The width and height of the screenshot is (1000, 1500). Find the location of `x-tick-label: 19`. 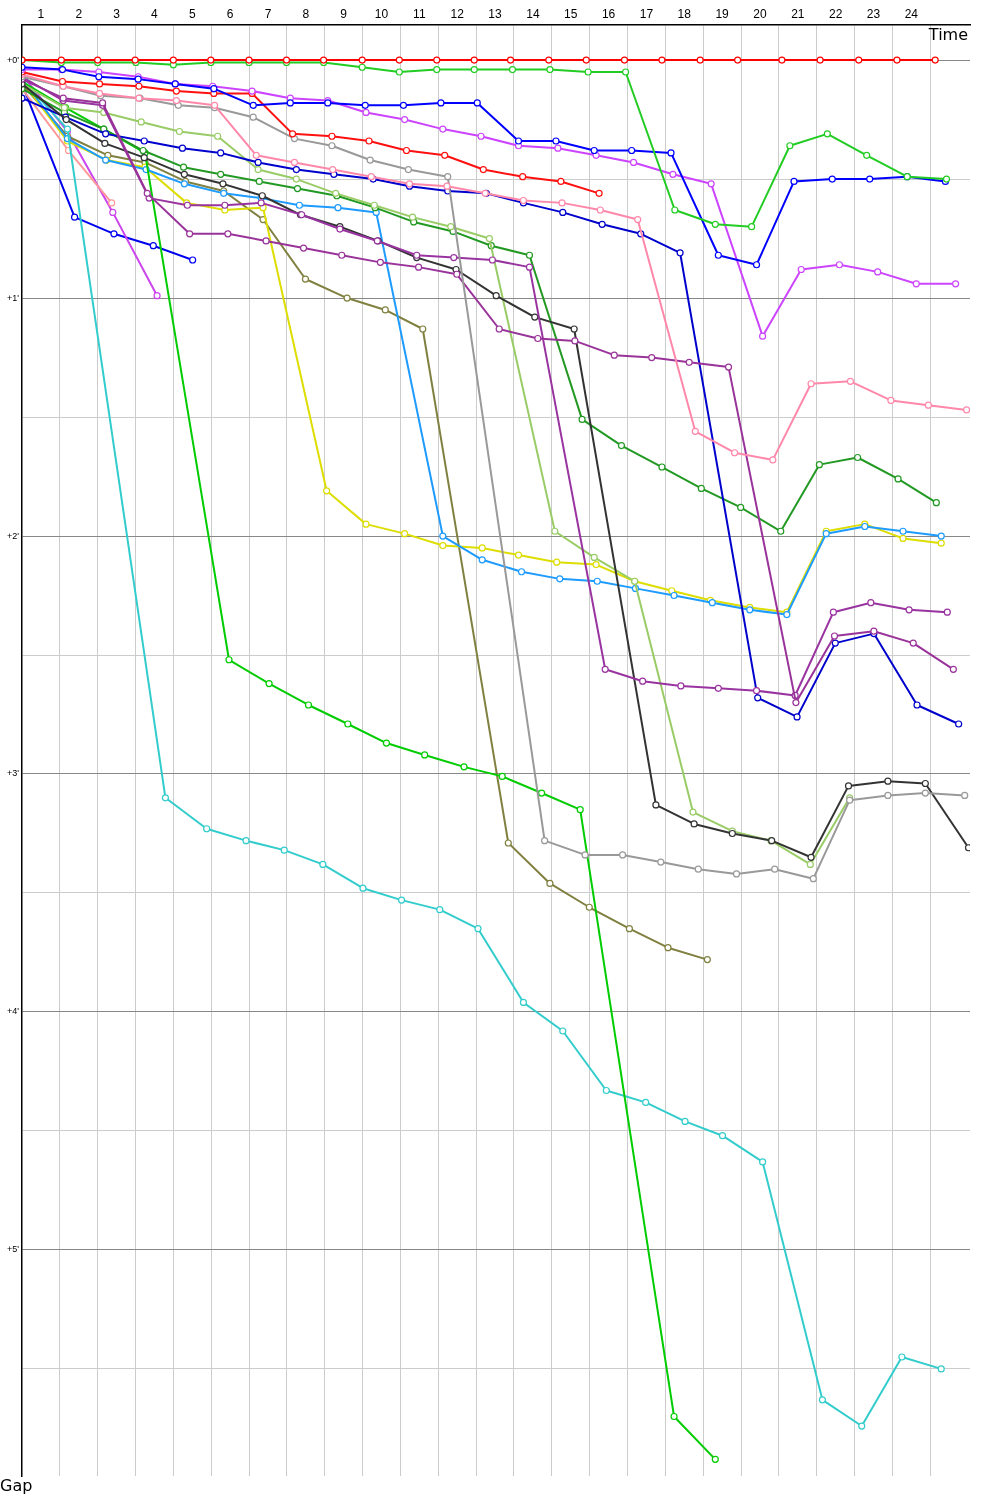

x-tick-label: 19 is located at coordinates (722, 13).